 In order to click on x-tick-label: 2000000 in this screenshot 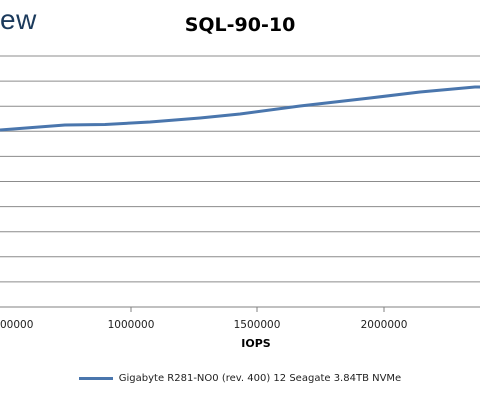, I will do `click(384, 325)`.